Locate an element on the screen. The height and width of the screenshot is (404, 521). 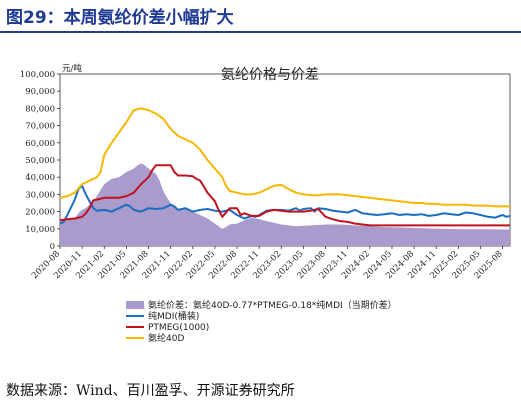
y-tick-label: 100,000 is located at coordinates (37, 75).